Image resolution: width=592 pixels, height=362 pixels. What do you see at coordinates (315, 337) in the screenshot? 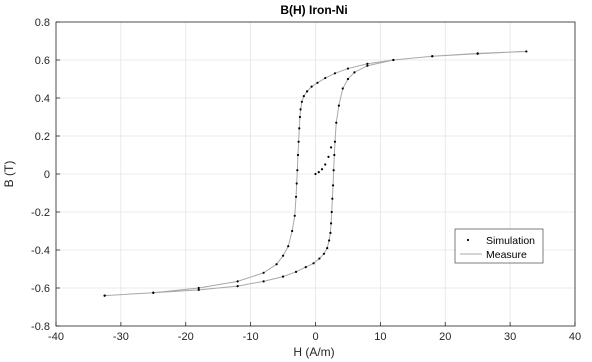
I see `x-tick-label: 0` at bounding box center [315, 337].